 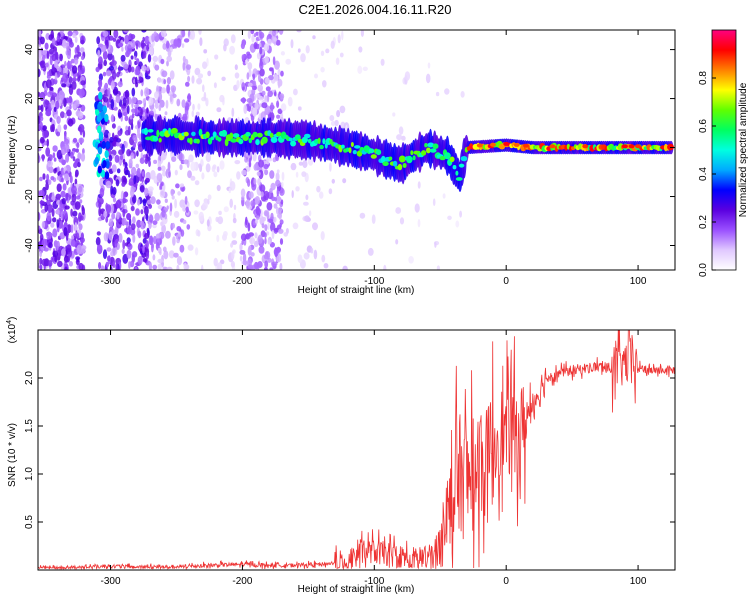 I want to click on colorbar-frame, so click(x=724, y=150).